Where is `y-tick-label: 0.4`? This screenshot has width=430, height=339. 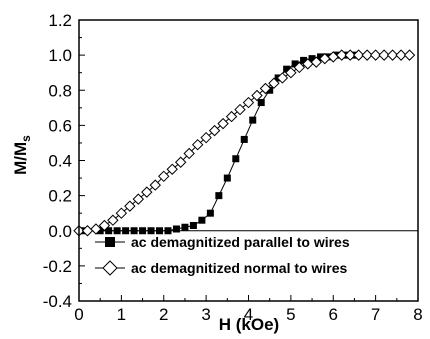
y-tick-label: 0.4 is located at coordinates (60, 161).